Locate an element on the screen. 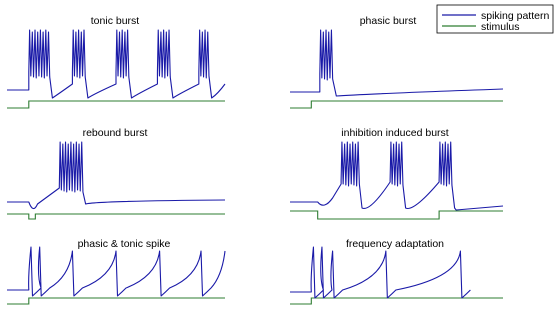  stimulus-trace-inhibition-induced-burst is located at coordinates (396, 215).